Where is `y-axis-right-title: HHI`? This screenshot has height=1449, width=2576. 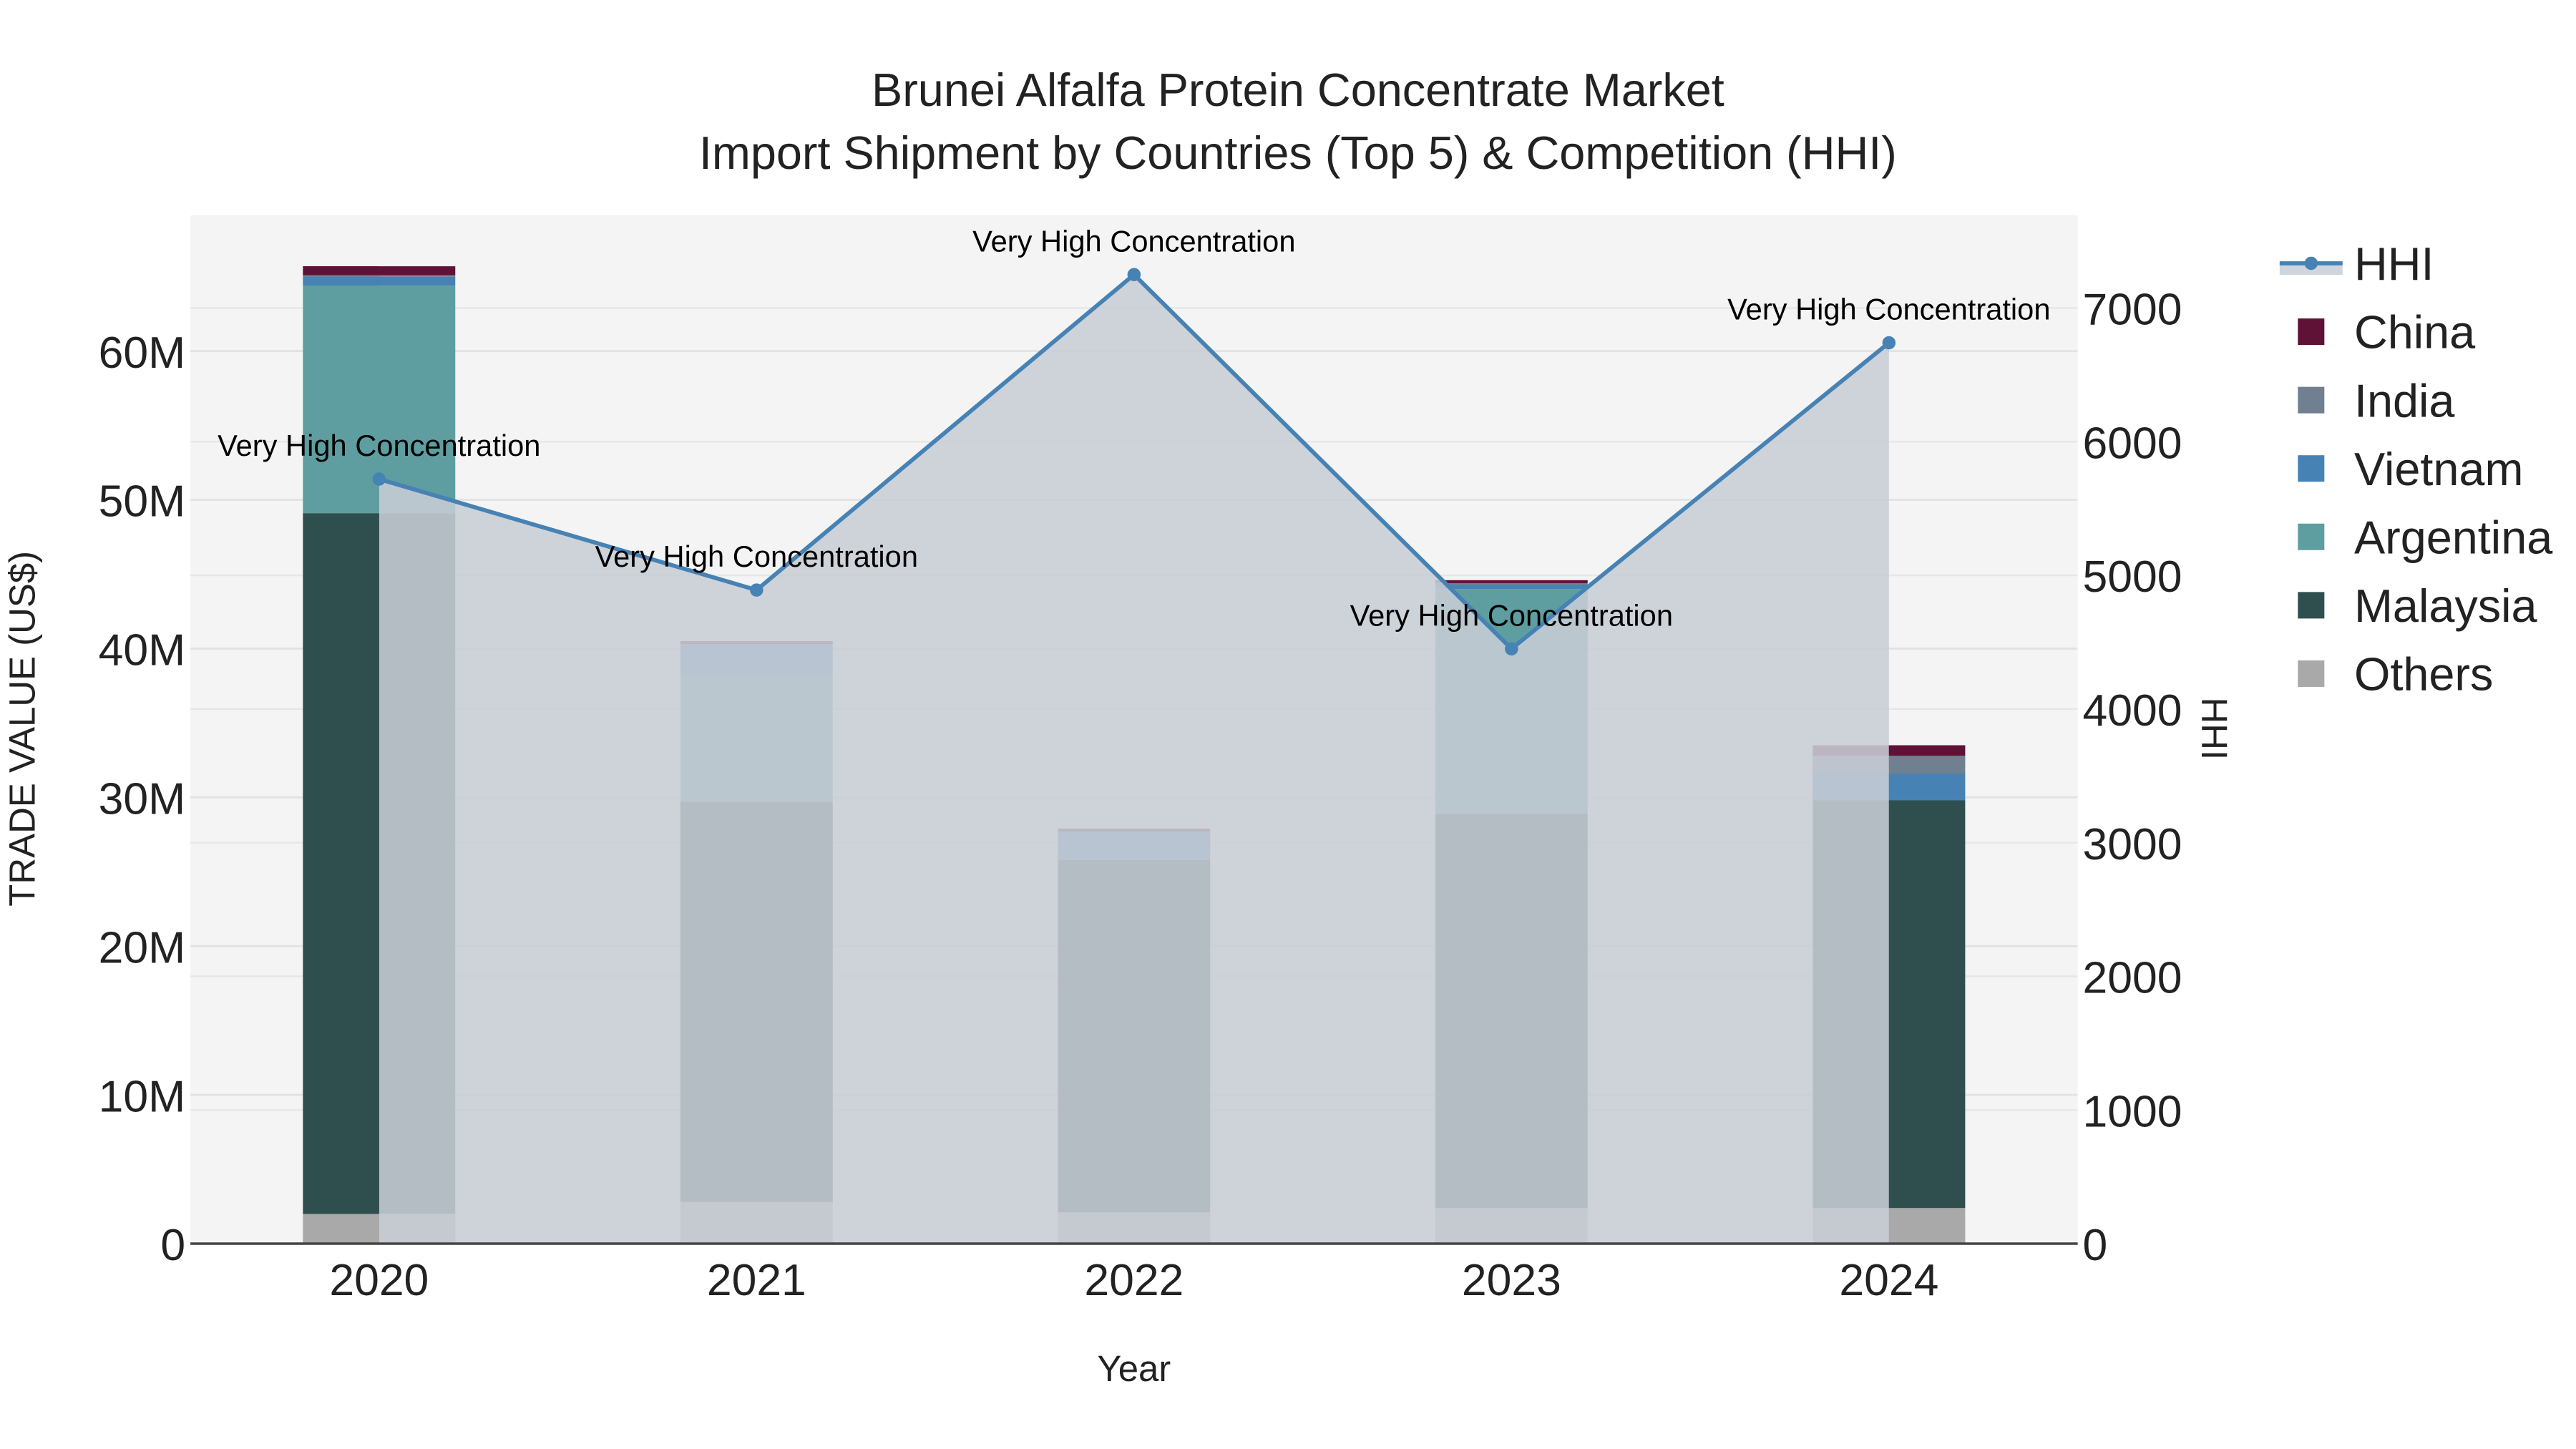 y-axis-right-title: HHI is located at coordinates (2214, 728).